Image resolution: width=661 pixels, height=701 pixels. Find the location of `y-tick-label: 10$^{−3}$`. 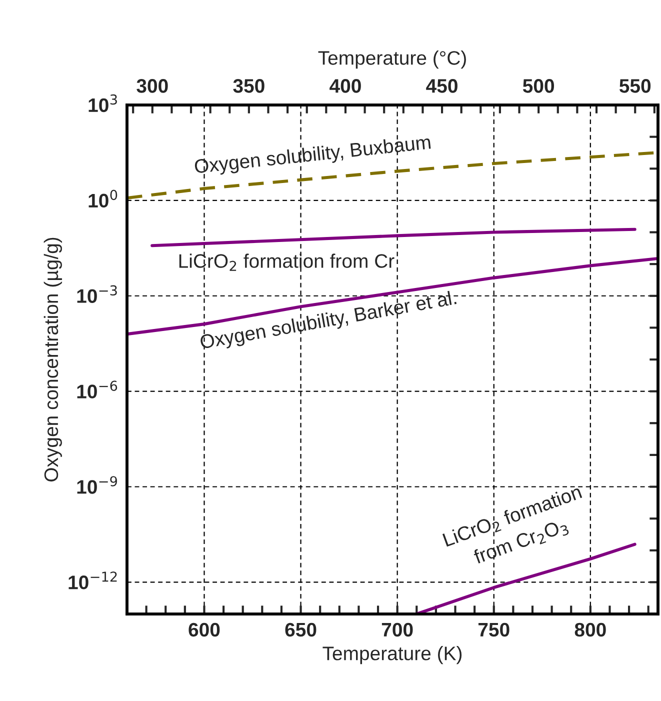

y-tick-label: 10$^{−3}$ is located at coordinates (97, 294).